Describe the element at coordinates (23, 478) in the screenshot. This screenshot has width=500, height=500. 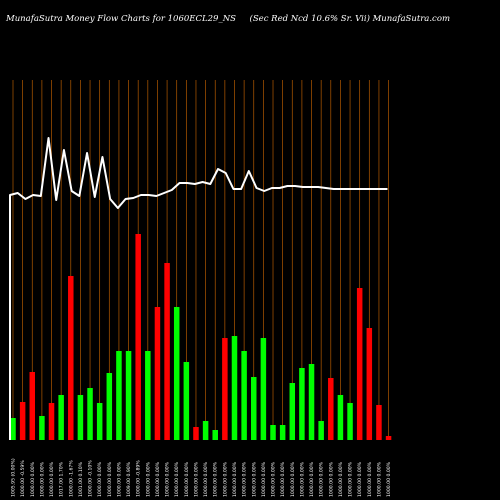
I see `tick-label: 1000.00 -0.59%` at that location.